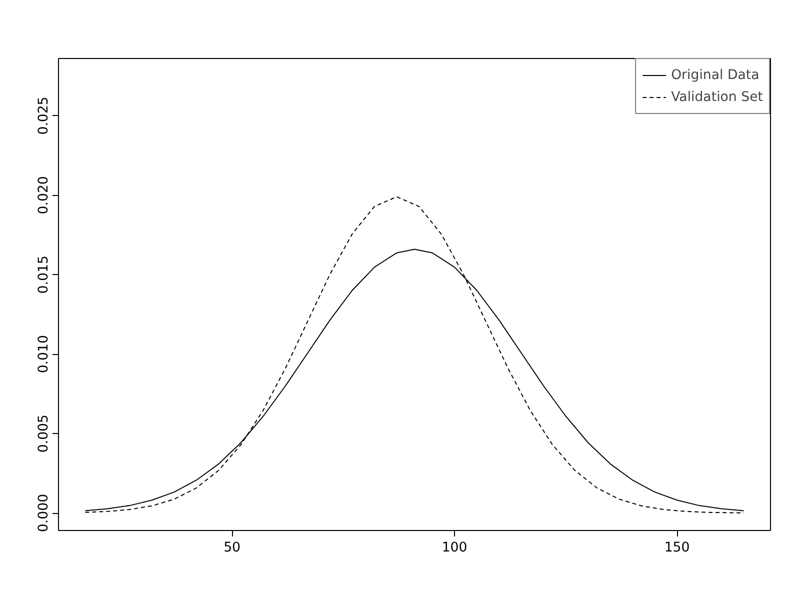 The width and height of the screenshot is (800, 600). Describe the element at coordinates (44, 275) in the screenshot. I see `y-tick-label: 0.015` at that location.